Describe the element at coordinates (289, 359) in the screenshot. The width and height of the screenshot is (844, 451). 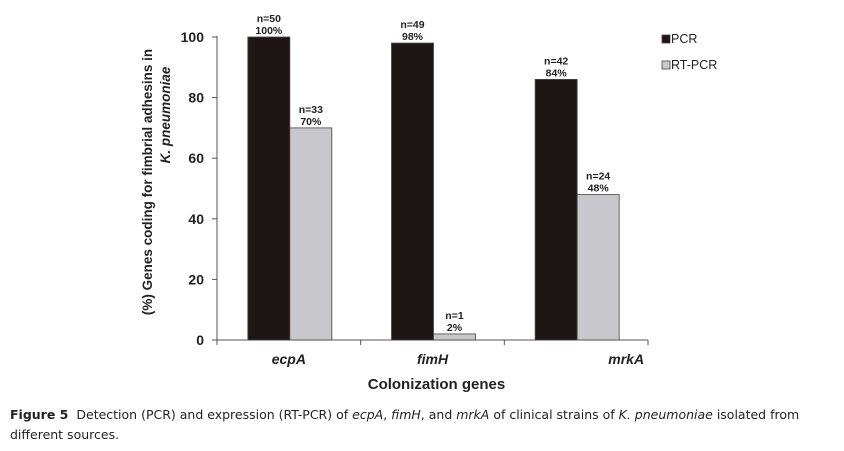
I see `x-tick-label: ecpA` at that location.